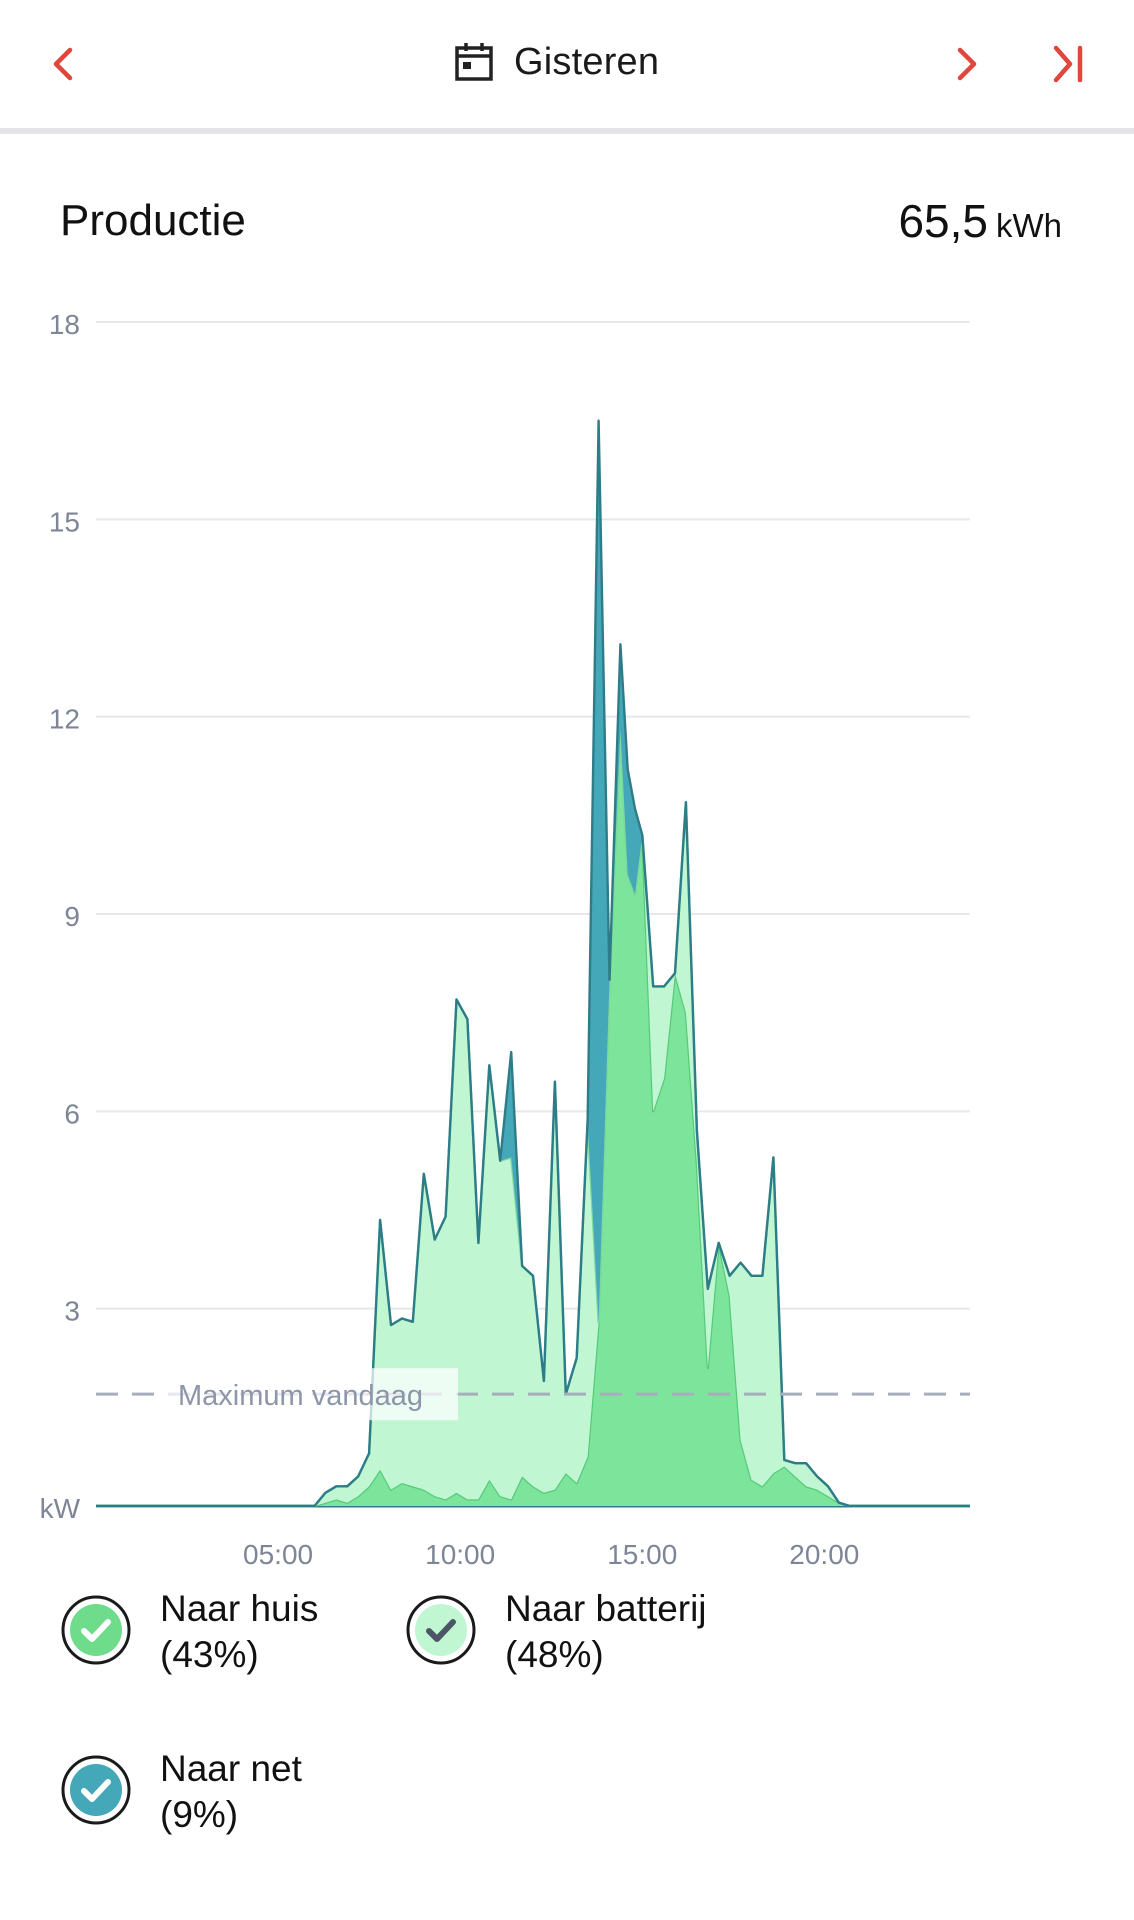  Describe the element at coordinates (209, 1654) in the screenshot. I see `legend-percentage: (43%)` at that location.